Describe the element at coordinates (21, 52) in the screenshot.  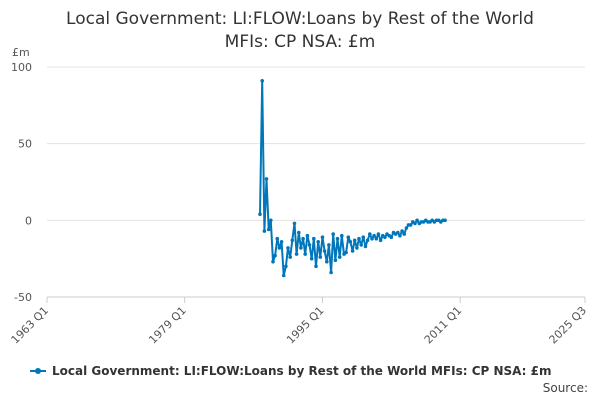
I see `y-axis-label: £m` at that location.